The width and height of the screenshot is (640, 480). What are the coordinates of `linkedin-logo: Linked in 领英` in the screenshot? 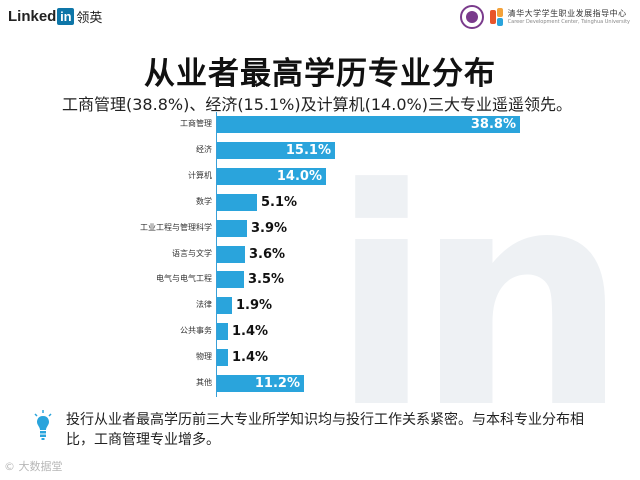 It's located at (55, 16).